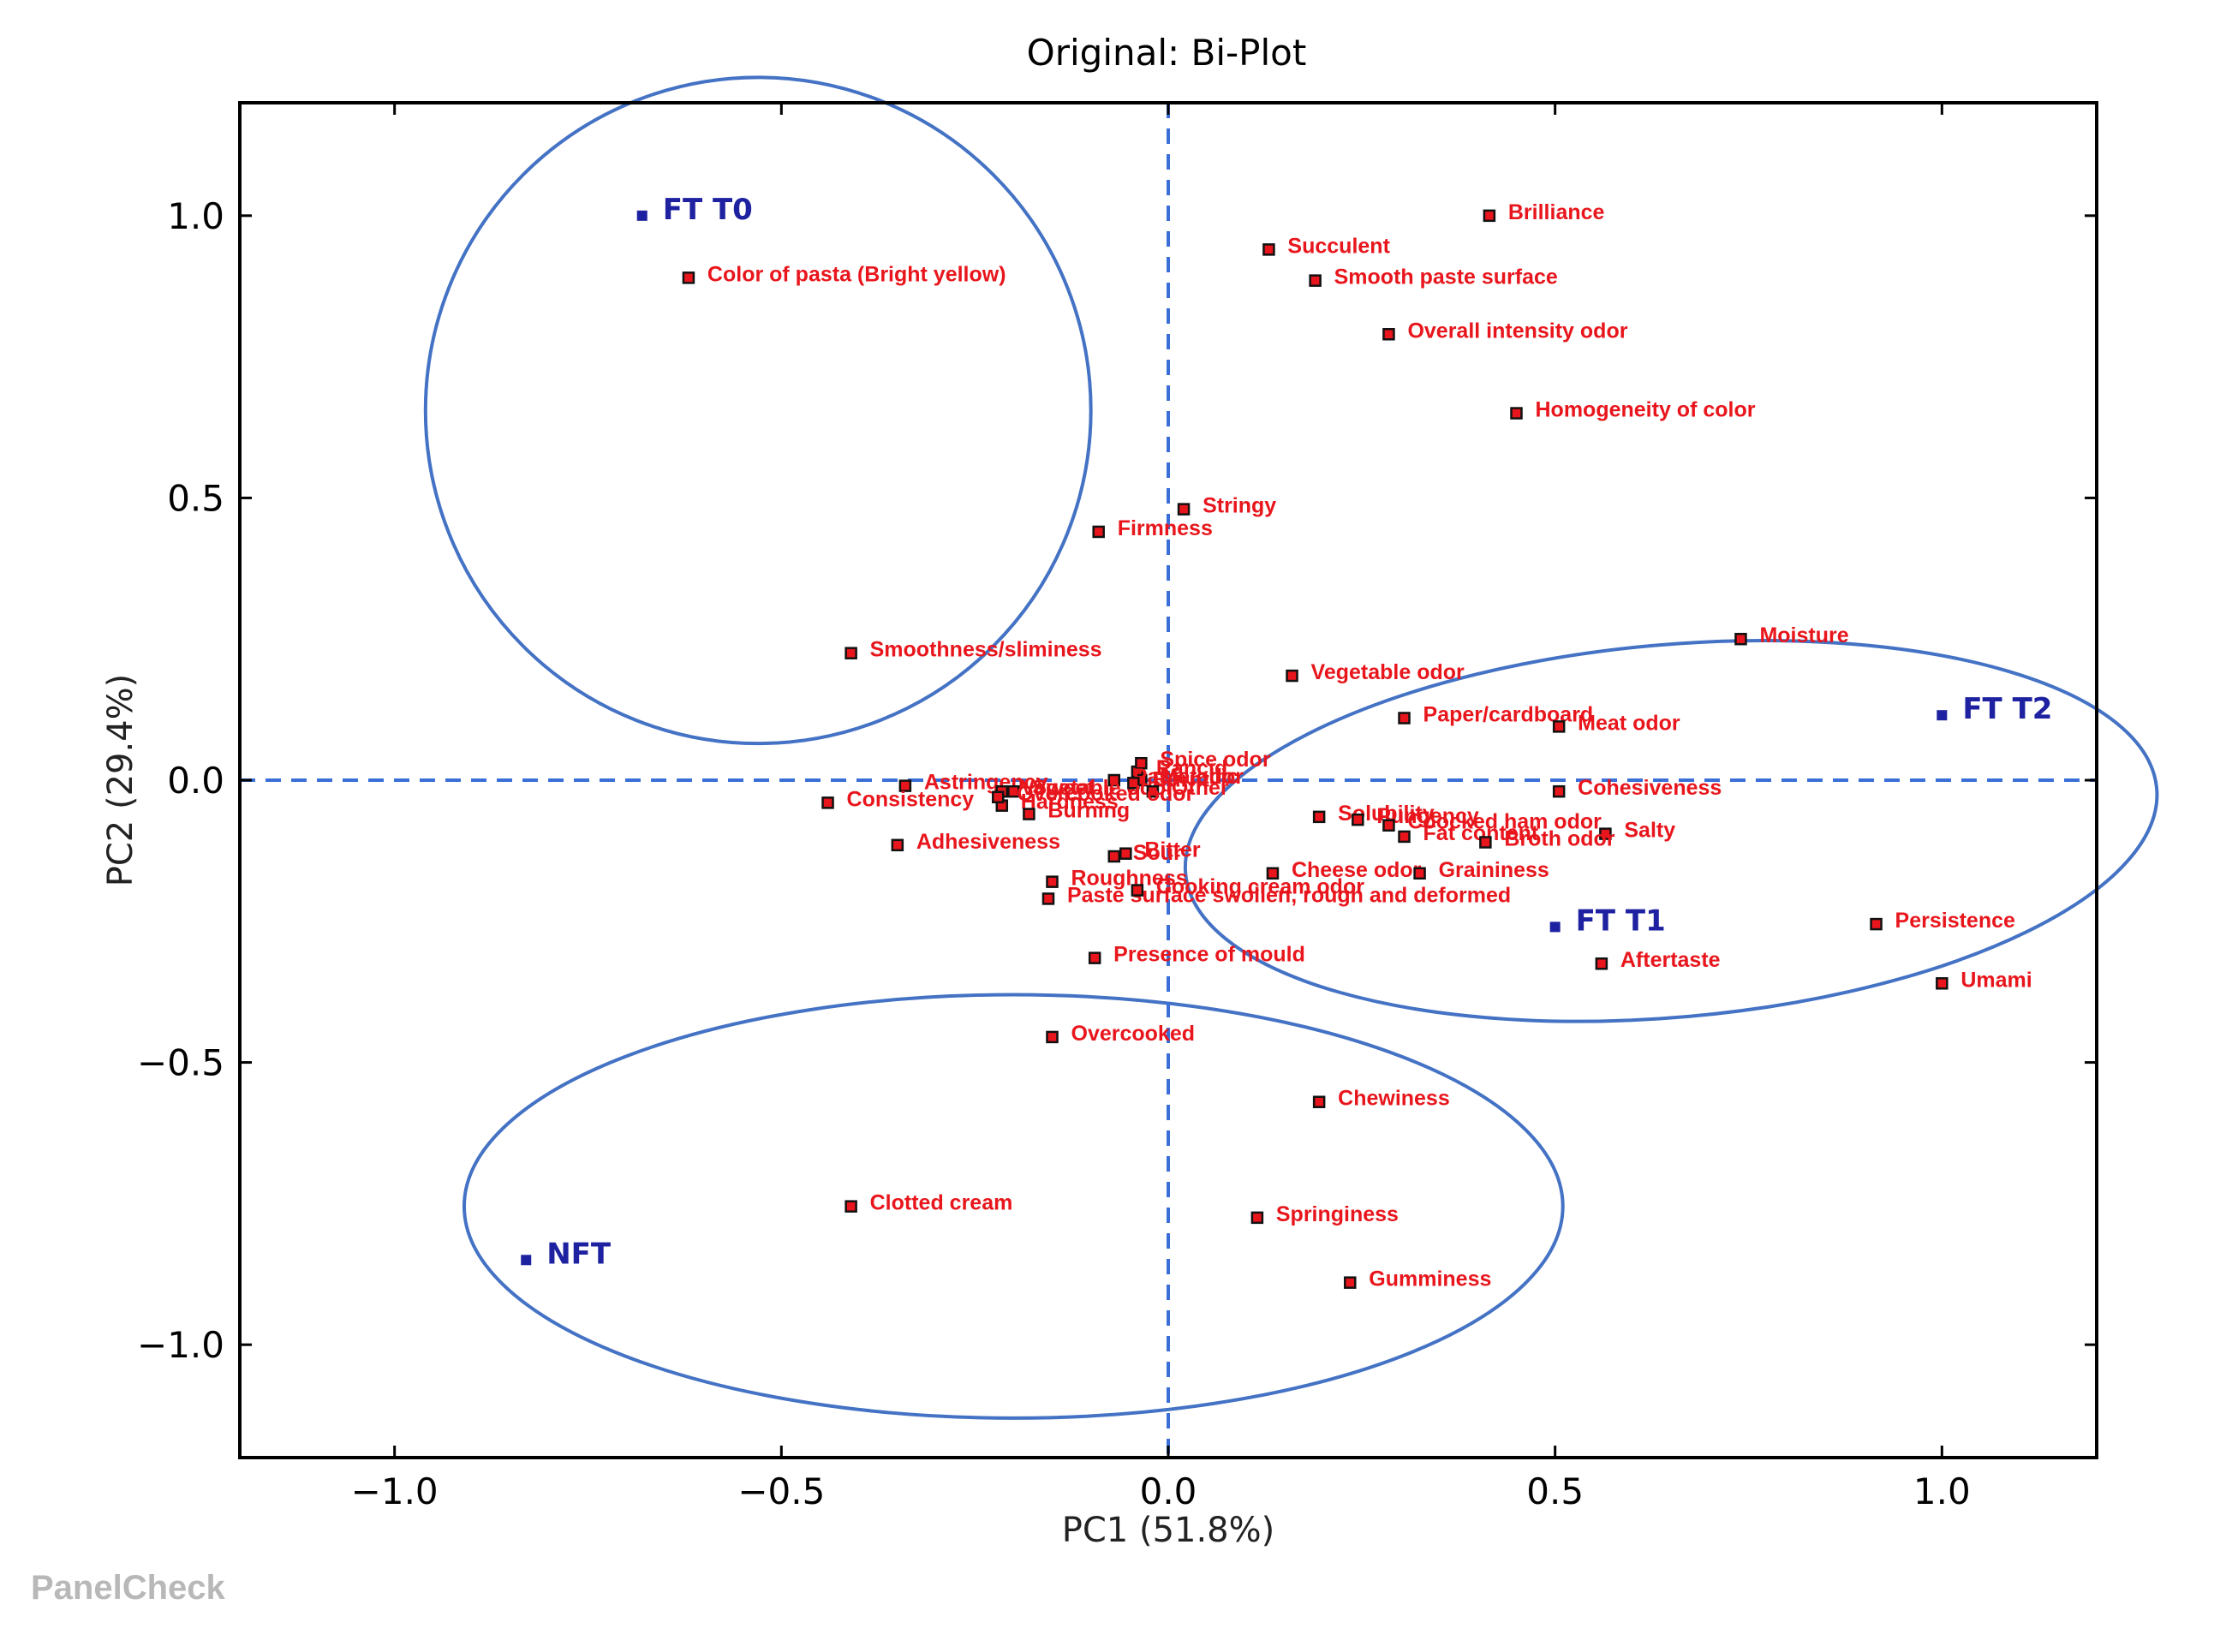  I want to click on attribute-label: Cohesiveness, so click(1650, 788).